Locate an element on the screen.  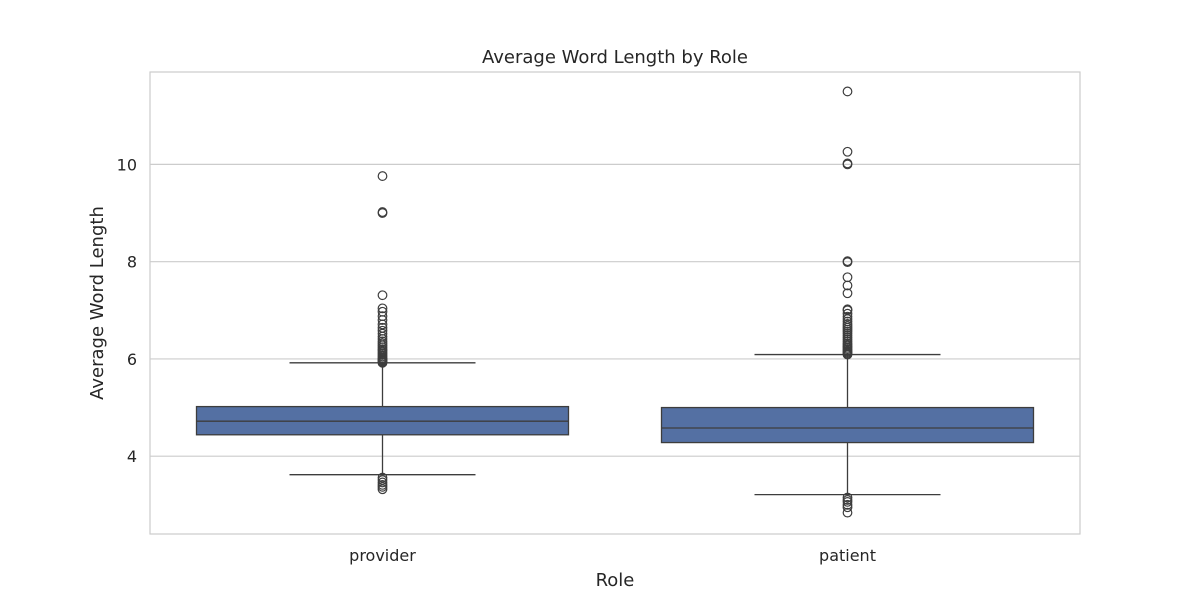
y-tick-label: 8 is located at coordinates (132, 262).